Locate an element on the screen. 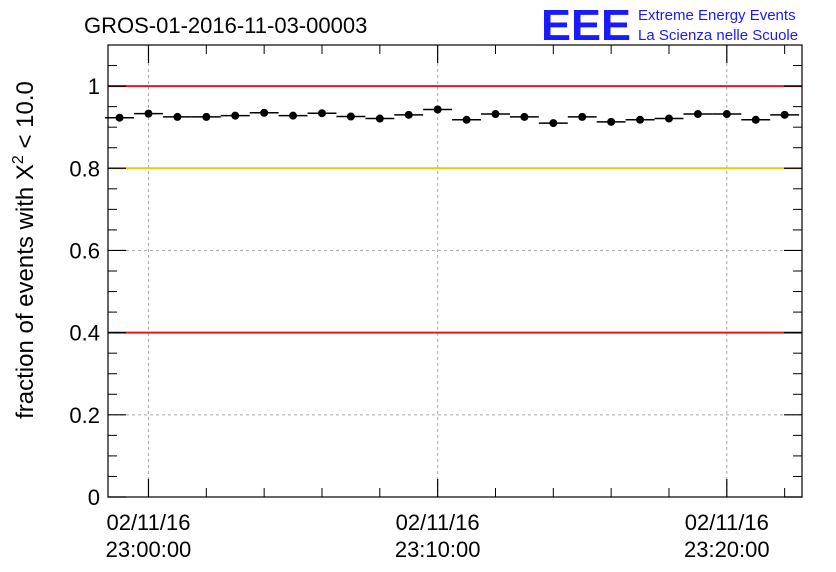 Image resolution: width=836 pixels, height=572 pixels. y-axis-label-suffix: < 10.0 is located at coordinates (25, 118).